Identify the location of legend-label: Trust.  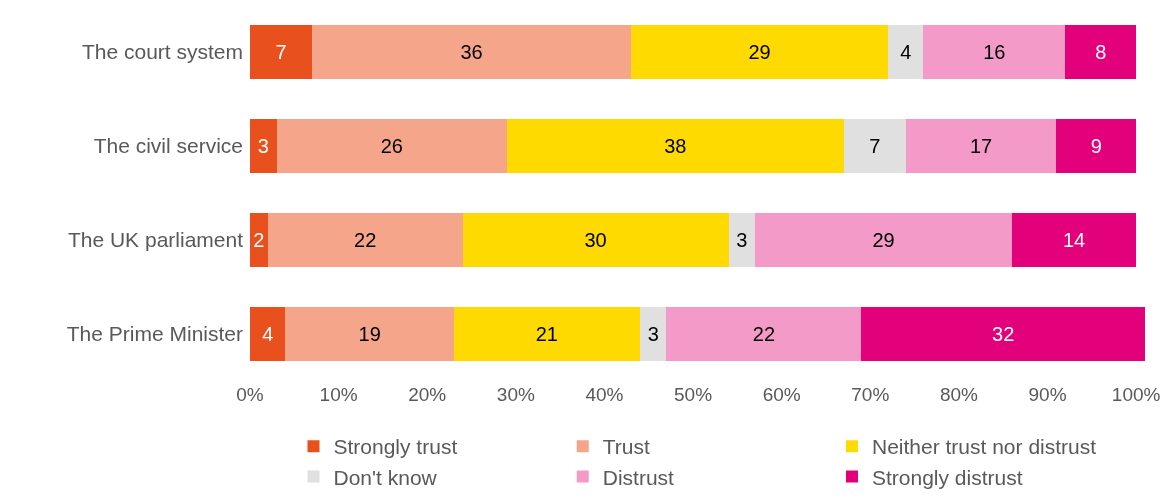
(626, 447).